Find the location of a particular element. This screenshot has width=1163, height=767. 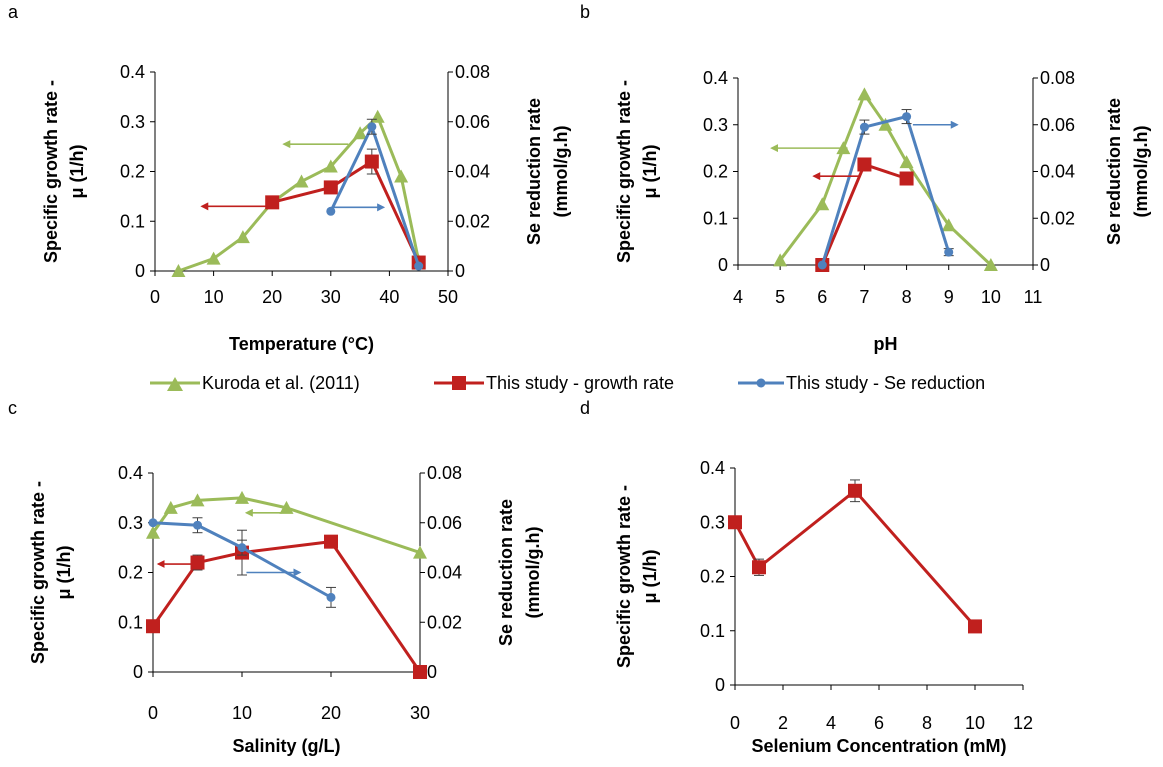

x-tick-label: 40 is located at coordinates (389, 297).